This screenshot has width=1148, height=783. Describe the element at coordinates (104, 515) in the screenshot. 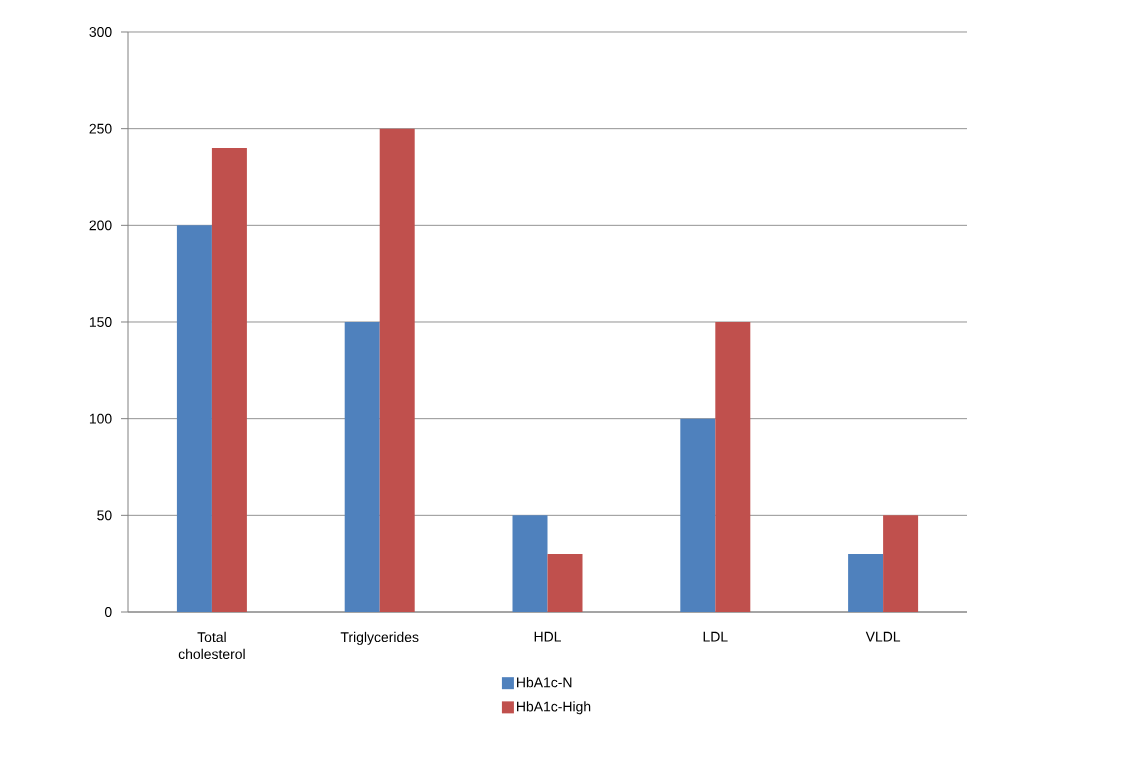

I see `y-tick-label: 50` at that location.